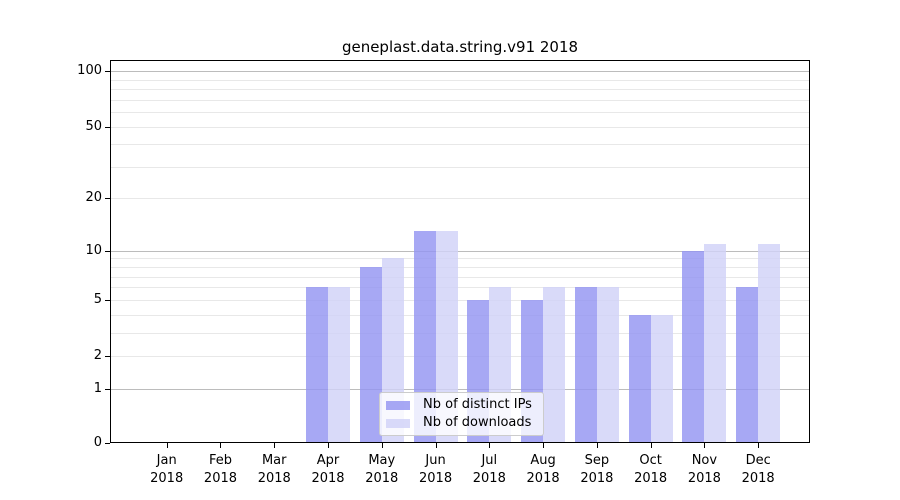 Image resolution: width=900 pixels, height=500 pixels. I want to click on bar-downloads-sep, so click(607, 365).